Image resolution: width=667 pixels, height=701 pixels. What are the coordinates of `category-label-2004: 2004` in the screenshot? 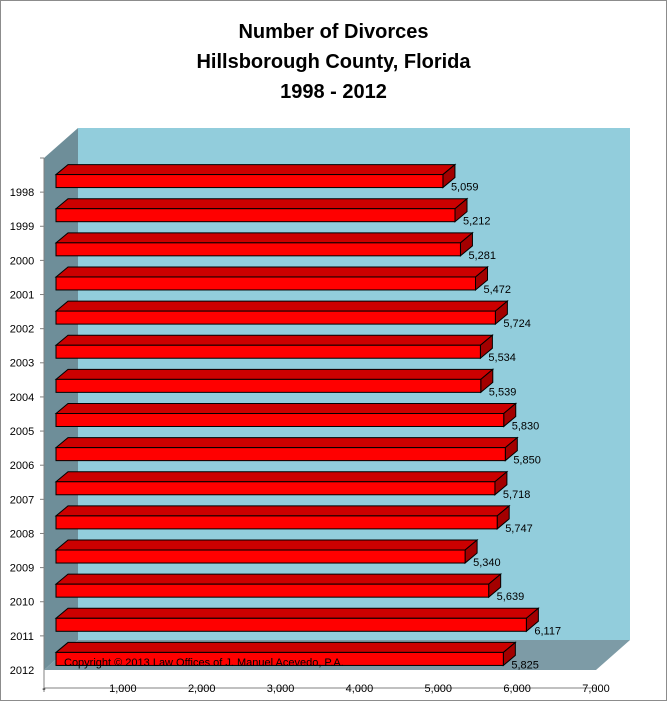 It's located at (22, 398).